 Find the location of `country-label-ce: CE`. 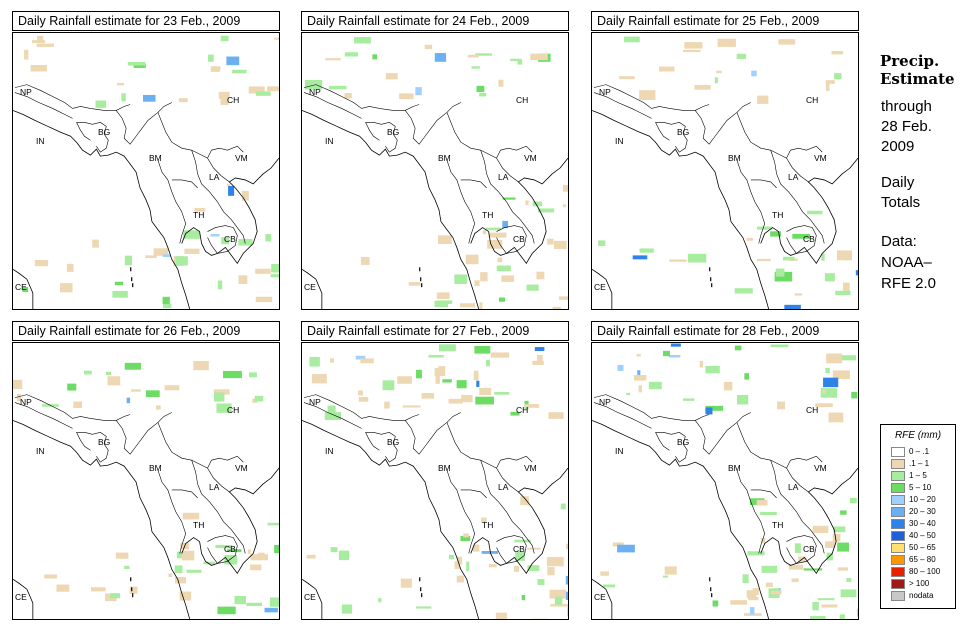

country-label-ce: CE is located at coordinates (600, 597).